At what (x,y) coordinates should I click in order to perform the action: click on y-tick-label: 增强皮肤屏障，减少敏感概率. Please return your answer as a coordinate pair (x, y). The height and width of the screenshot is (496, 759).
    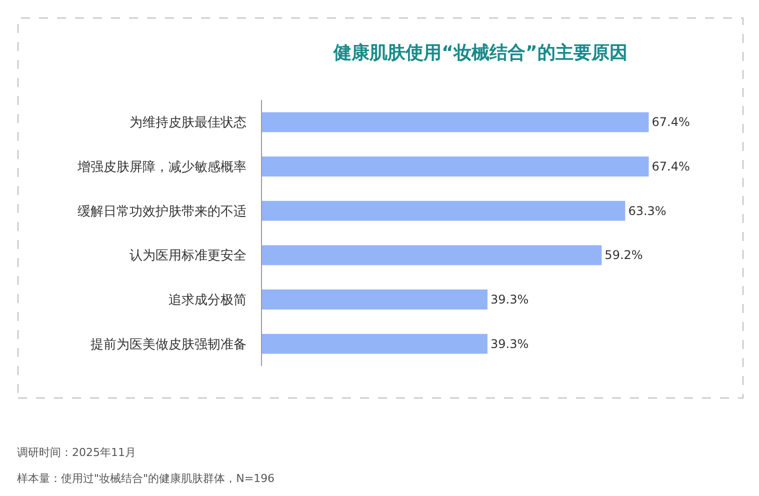
    Looking at the image, I should click on (161, 167).